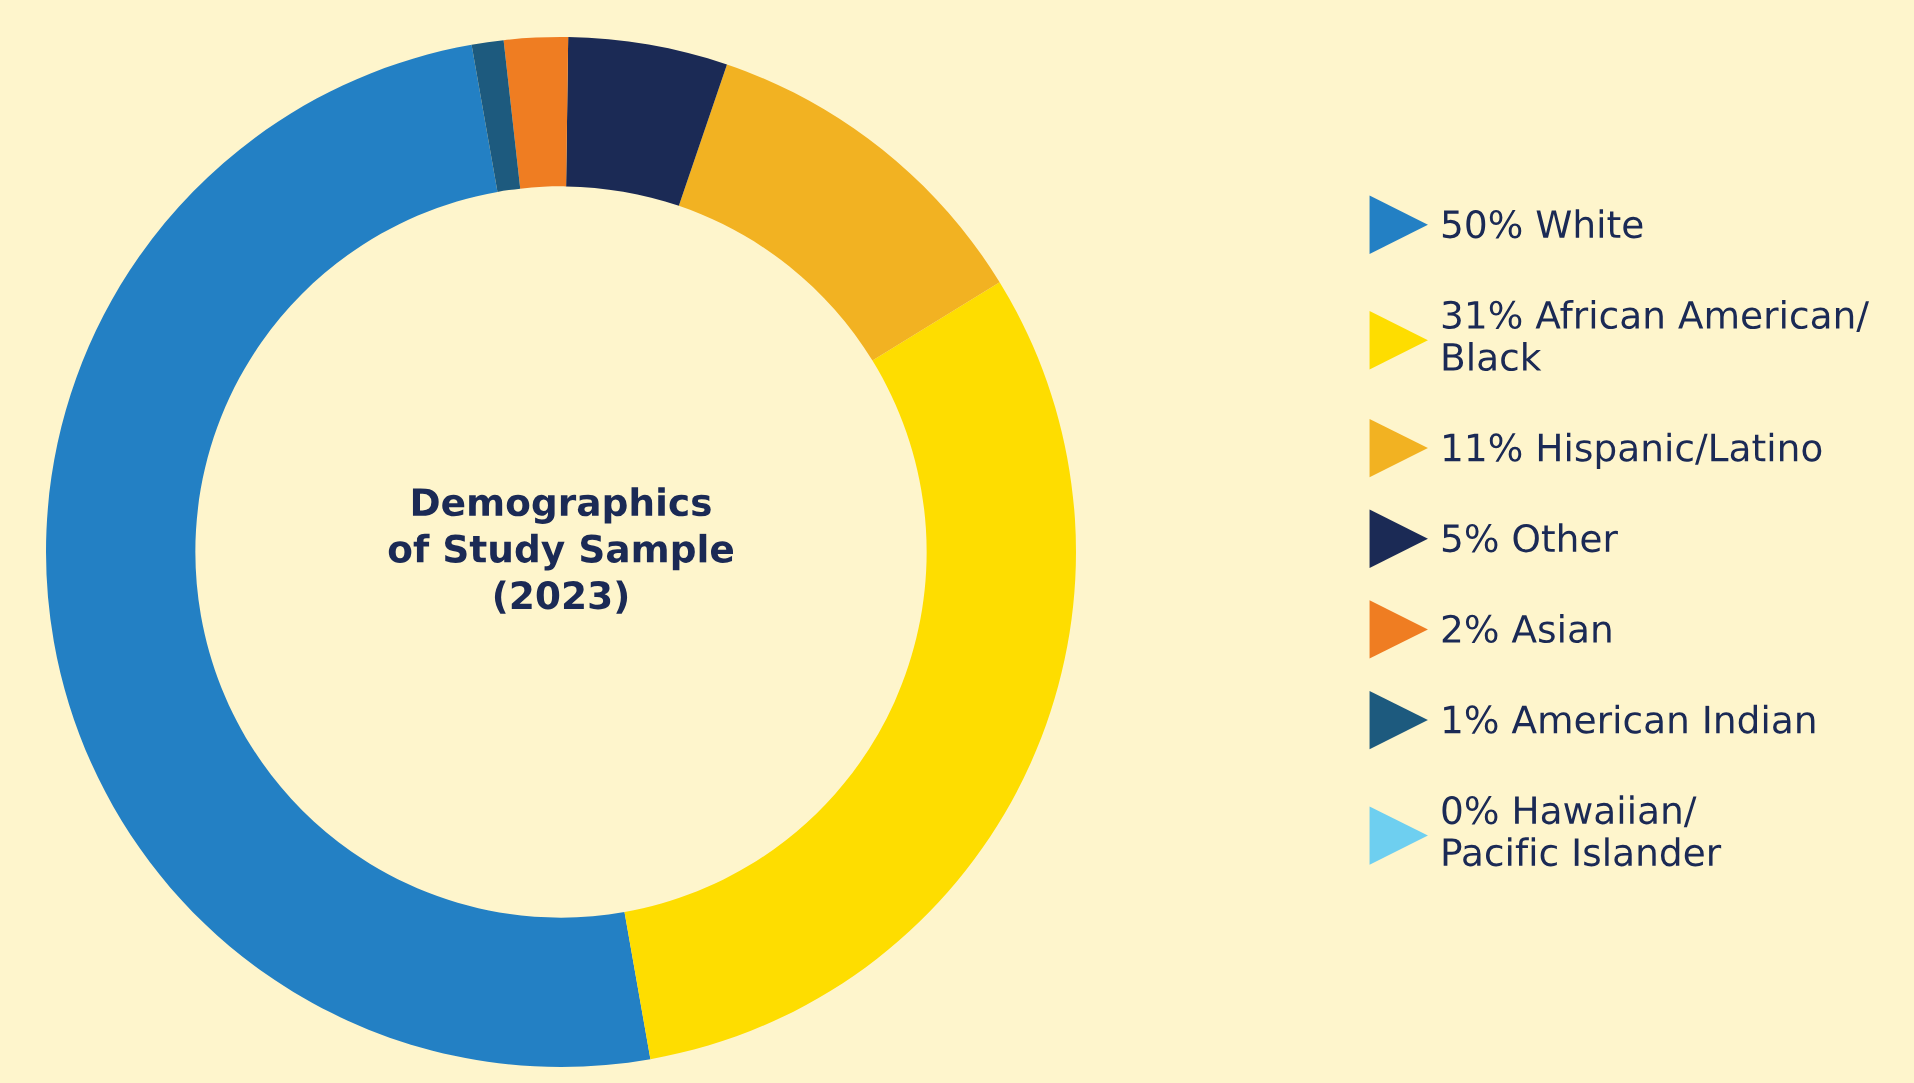  I want to click on legend-label: 11% Hispanic/Latino, so click(1633, 450).